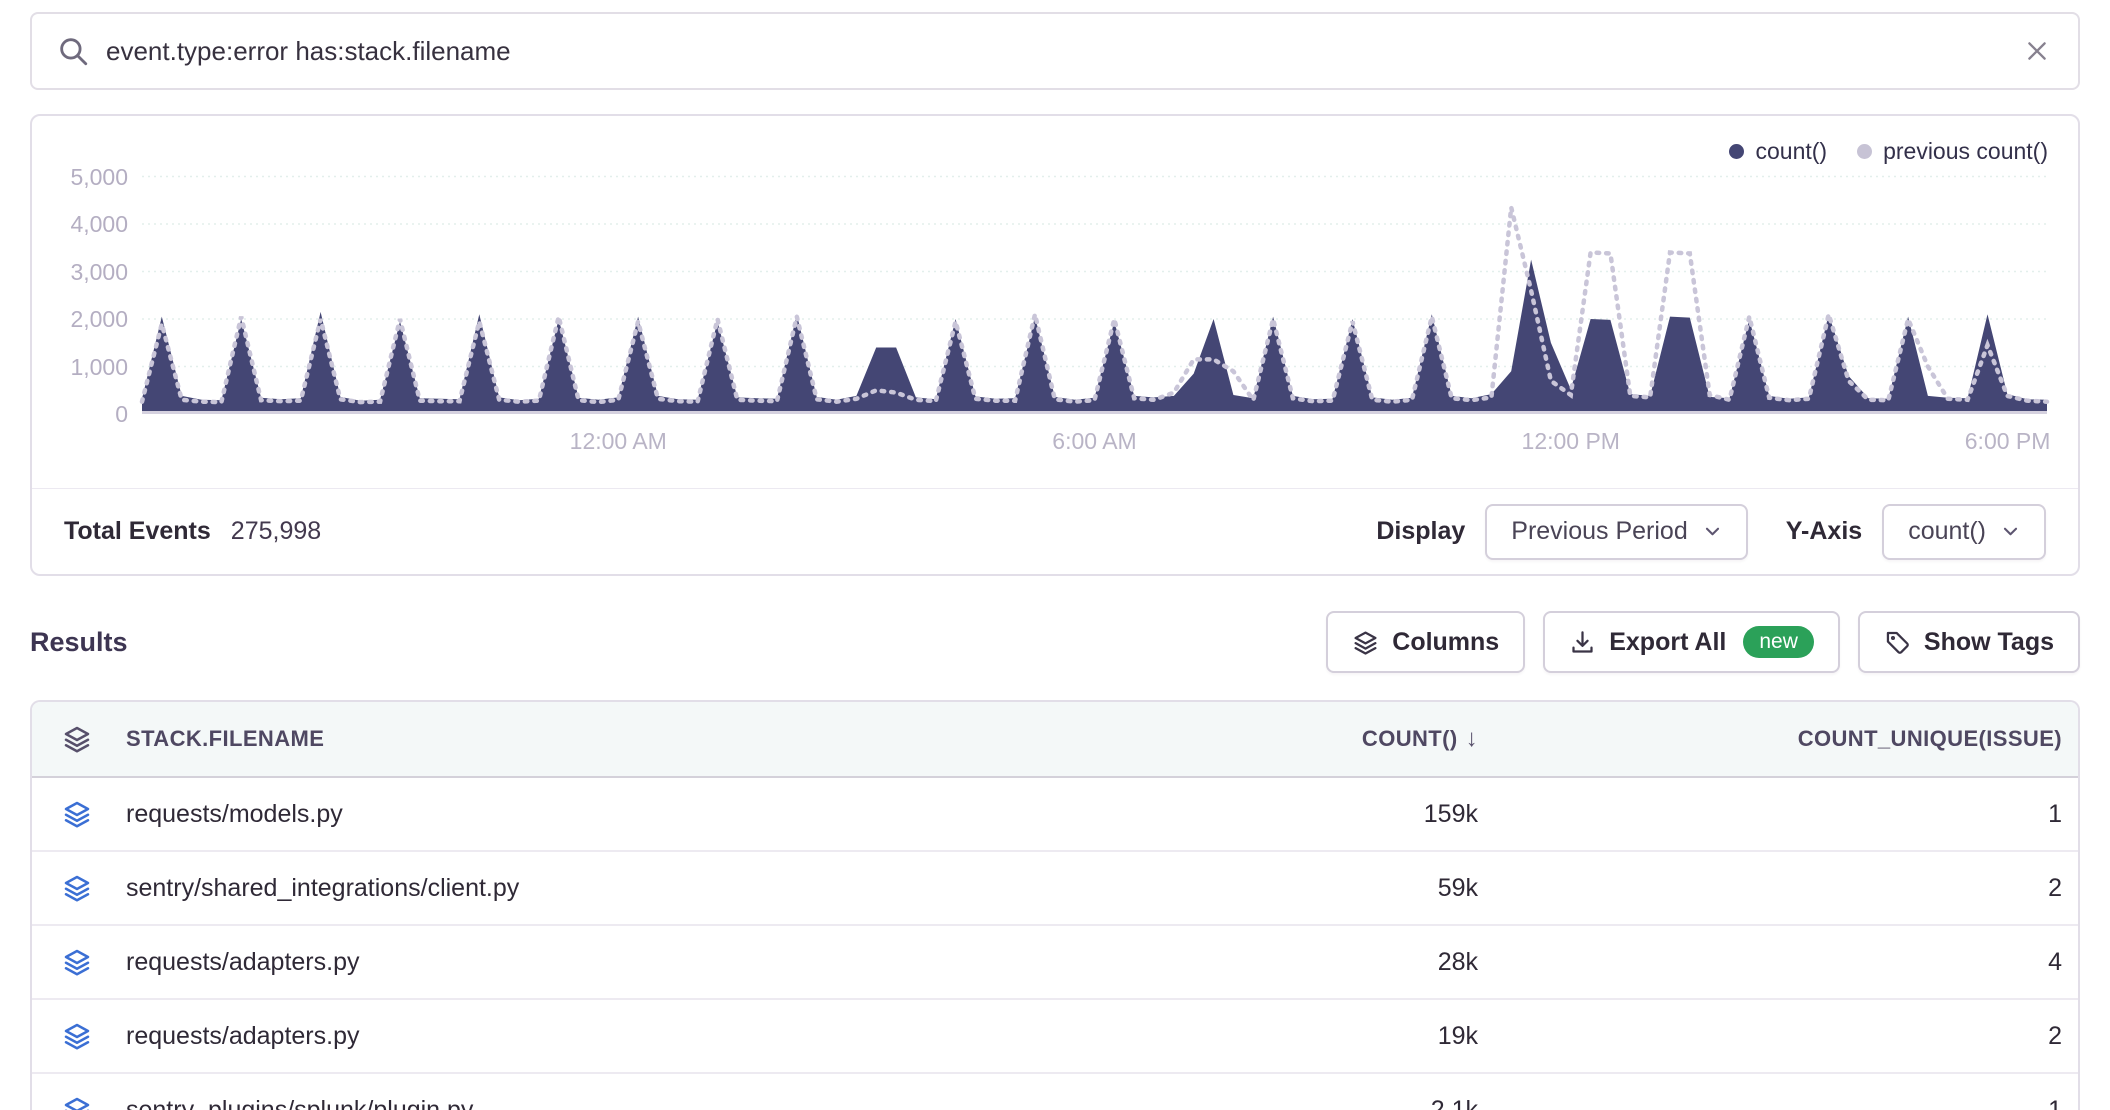  I want to click on cell-count: 59k, so click(1288, 888).